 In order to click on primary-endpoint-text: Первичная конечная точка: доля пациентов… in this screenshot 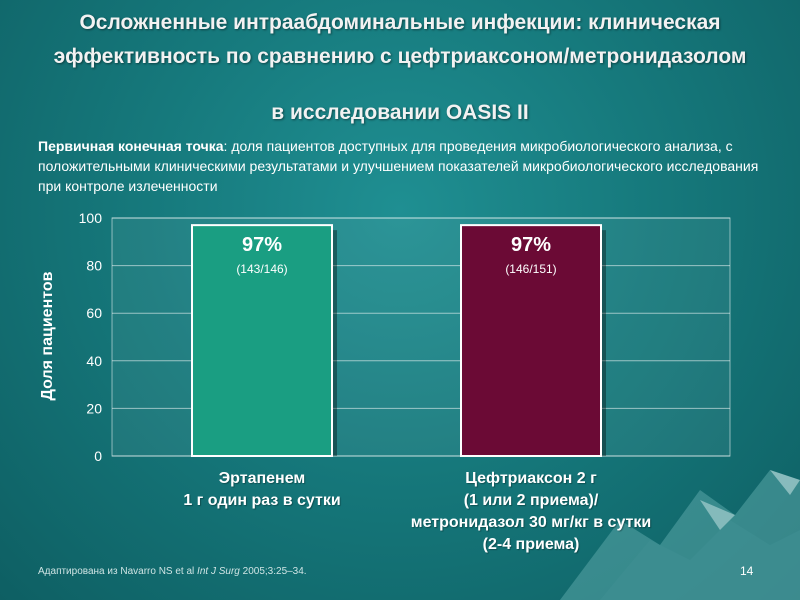, I will do `click(403, 166)`.